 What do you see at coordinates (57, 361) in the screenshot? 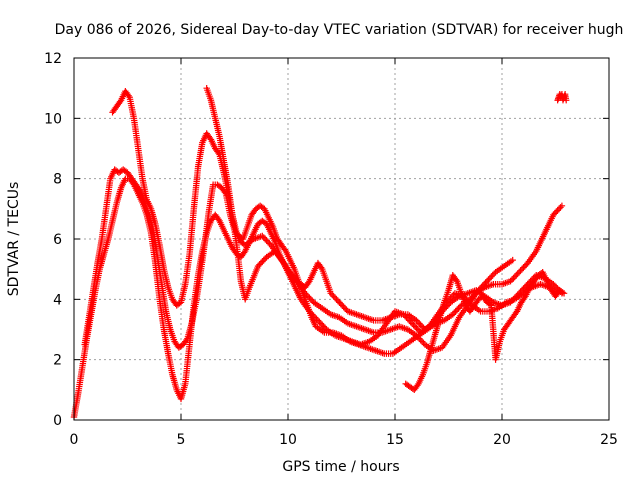
I see `y-tick-label: 2` at bounding box center [57, 361].